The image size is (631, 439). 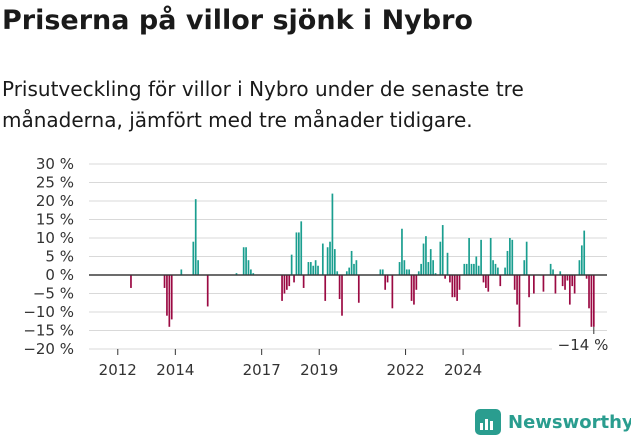 I want to click on x-tick-label: 2024, so click(x=463, y=370).